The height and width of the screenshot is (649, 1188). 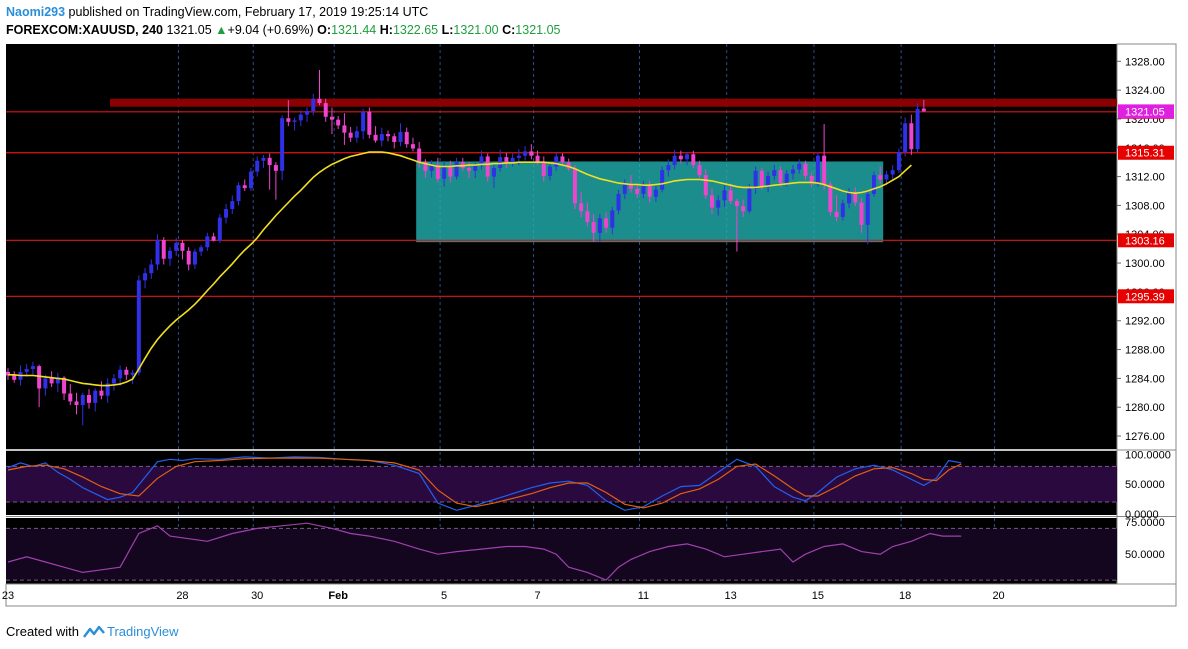 What do you see at coordinates (1145, 264) in the screenshot?
I see `price-tick-label: 1300.00` at bounding box center [1145, 264].